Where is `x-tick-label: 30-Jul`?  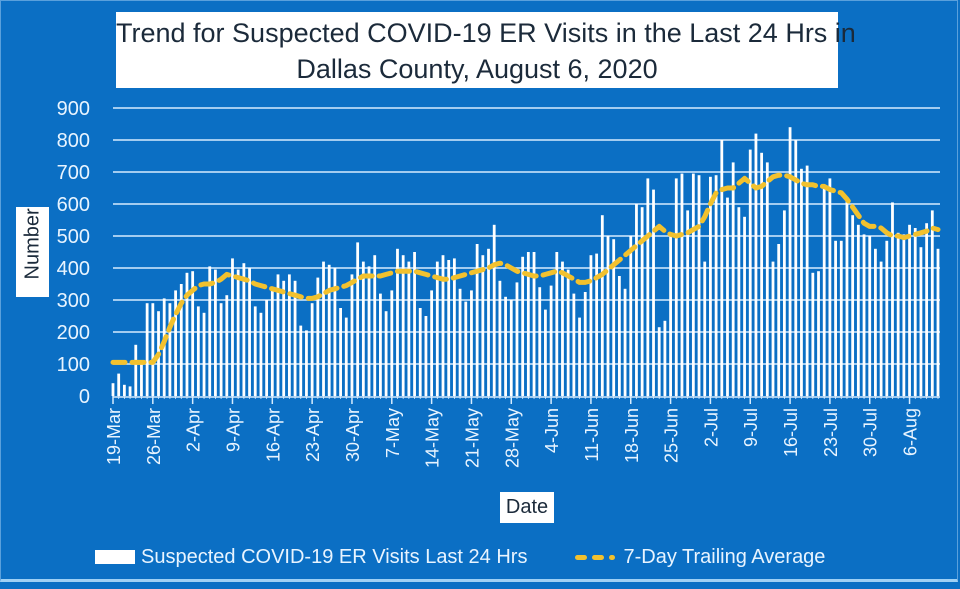
x-tick-label: 30-Jul is located at coordinates (871, 432).